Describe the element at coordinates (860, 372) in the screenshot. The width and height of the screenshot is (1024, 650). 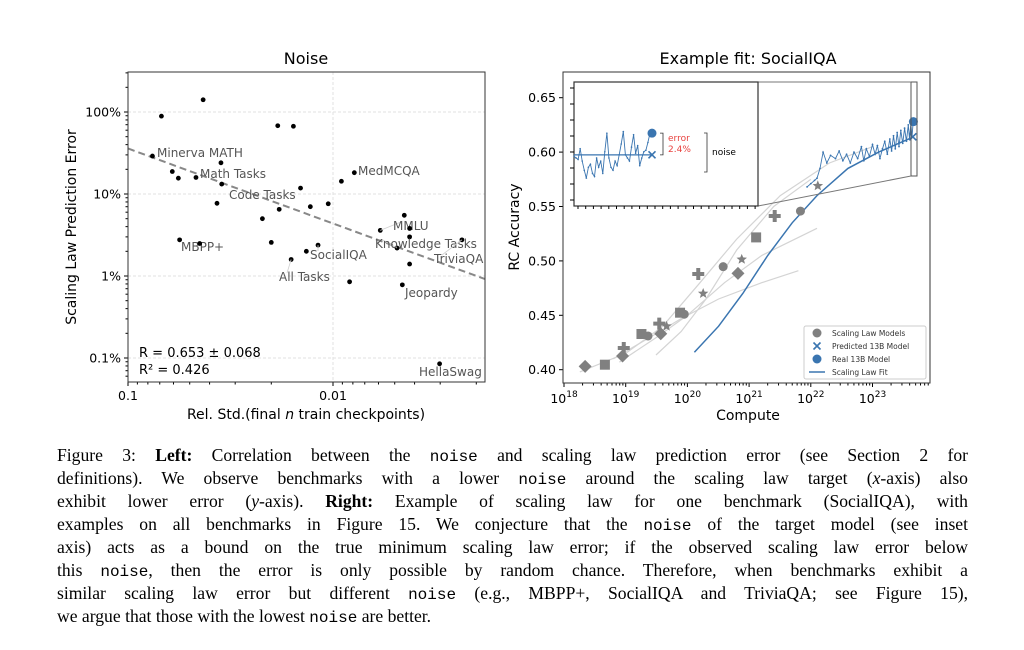
I see `legend-entry: Scaling Law Fit` at that location.